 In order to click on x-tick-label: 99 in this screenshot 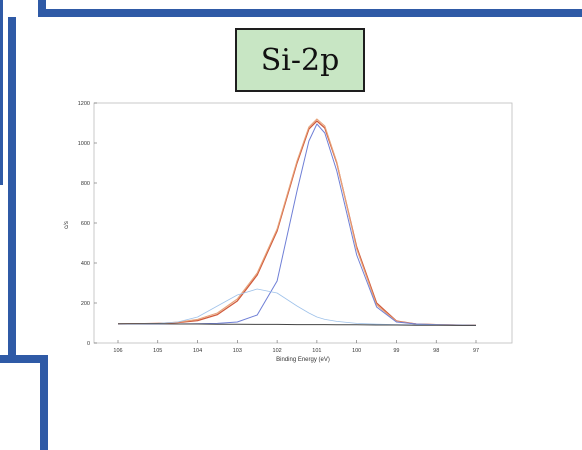, I will do `click(396, 351)`.